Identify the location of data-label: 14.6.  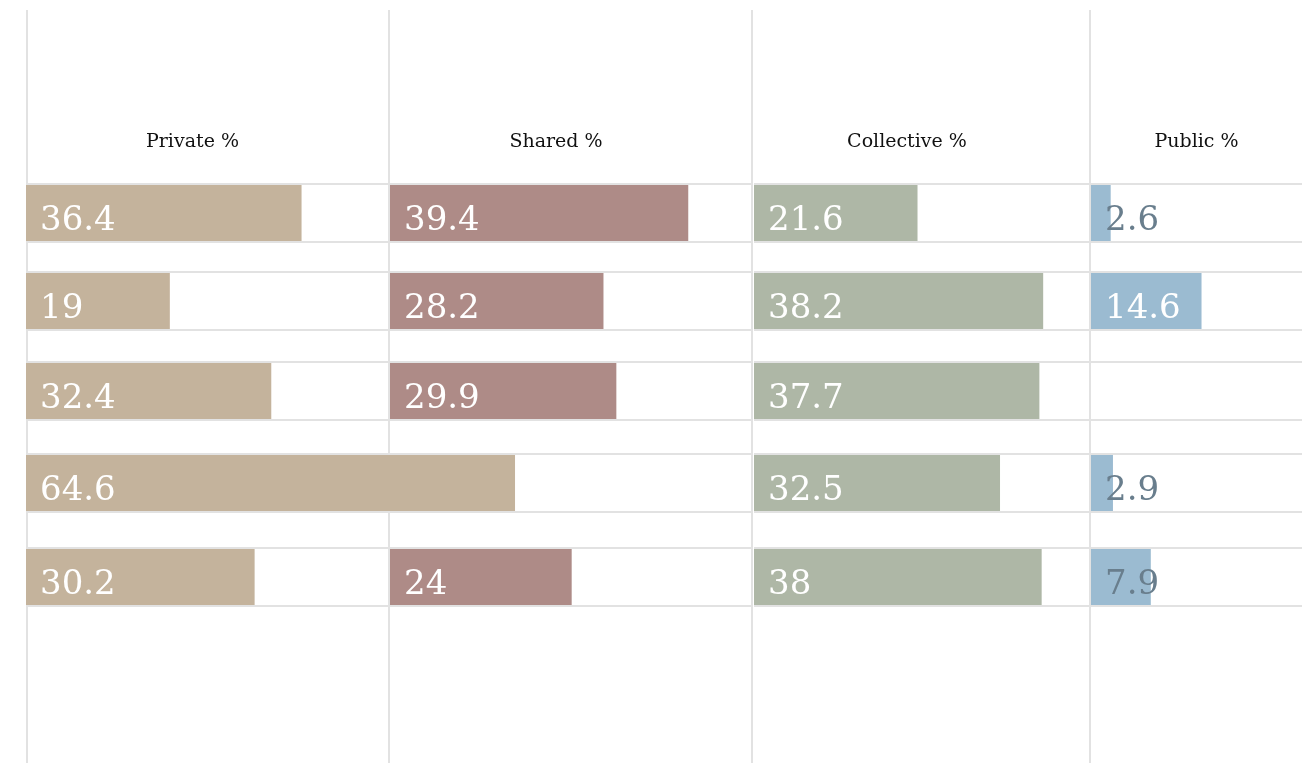
(1143, 306).